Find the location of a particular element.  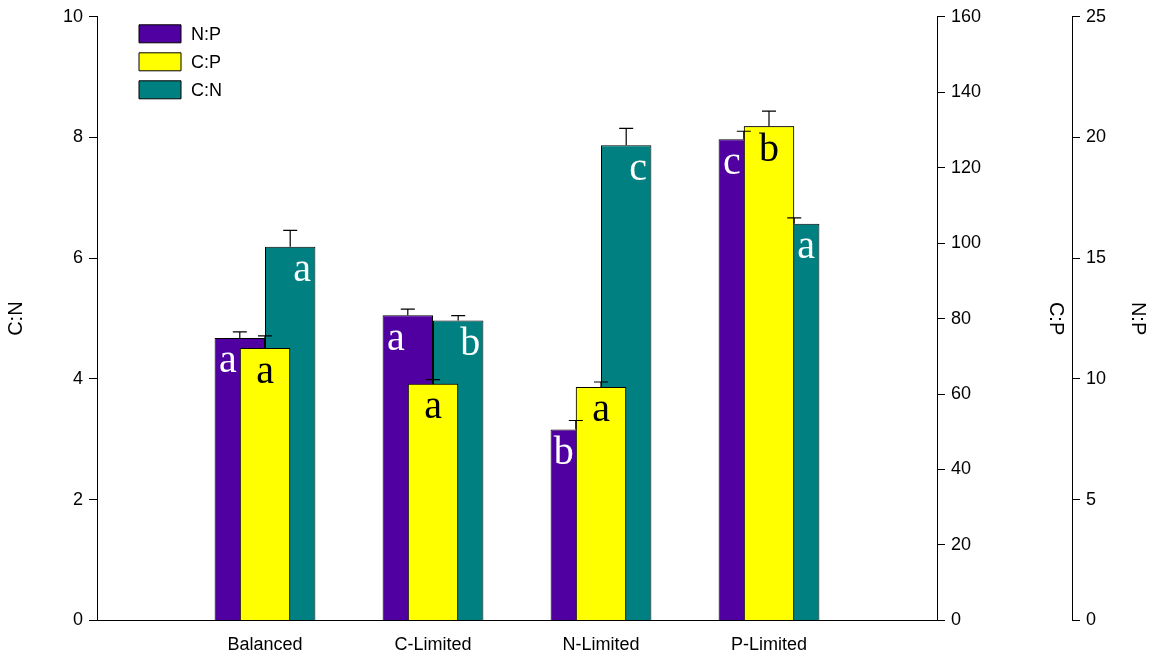

legend-label: C:P is located at coordinates (206, 61).